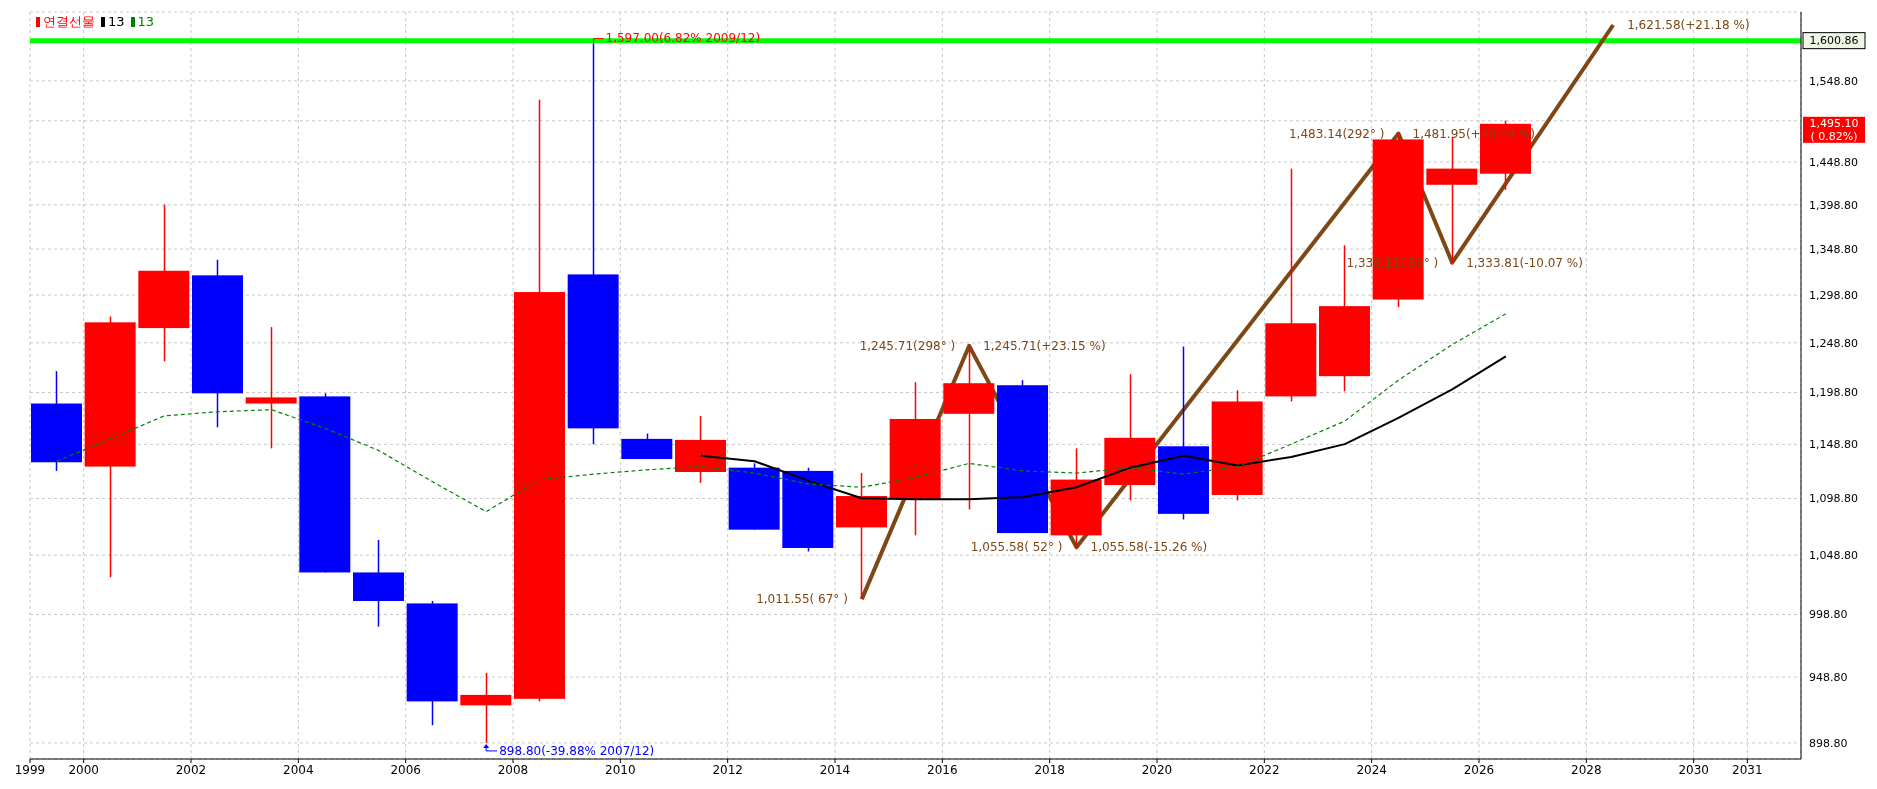 The width and height of the screenshot is (1877, 789). I want to click on y-tick-label: 948.80, so click(1828, 677).